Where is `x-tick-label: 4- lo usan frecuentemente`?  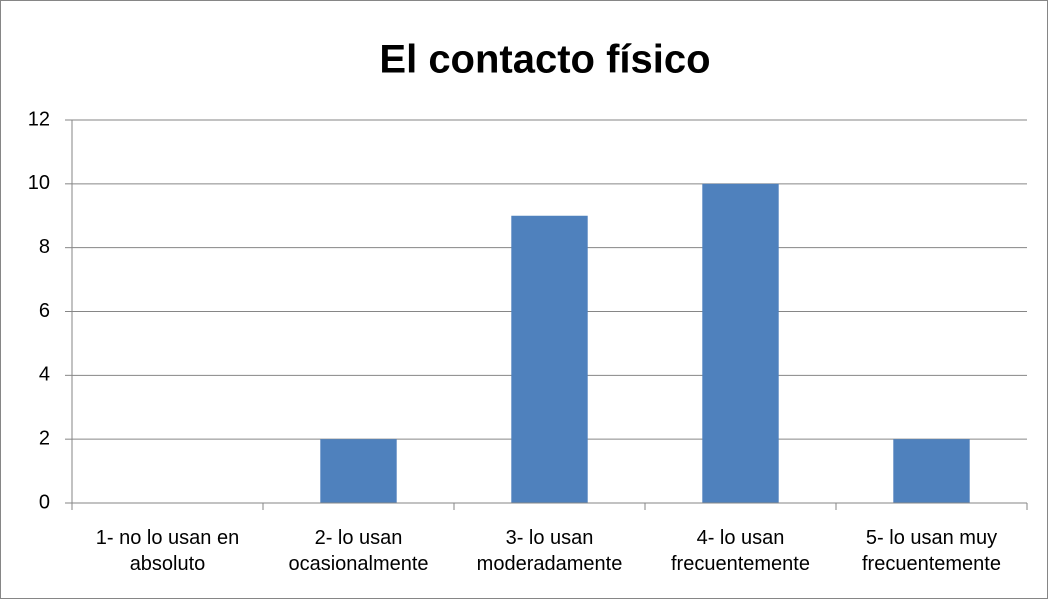 x-tick-label: 4- lo usan frecuentemente is located at coordinates (740, 551).